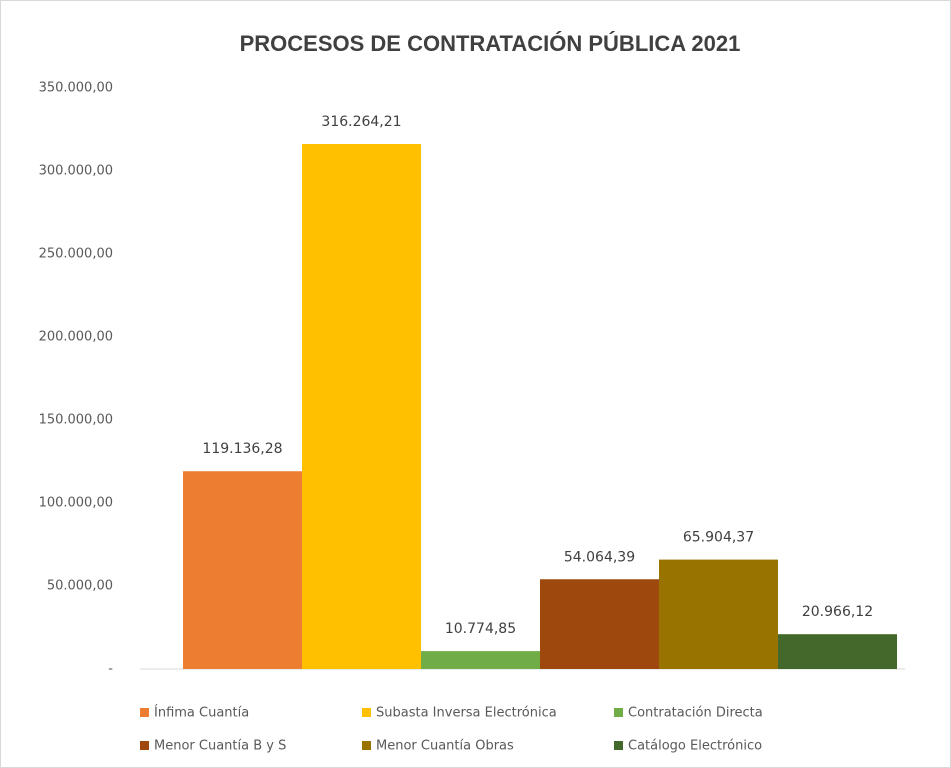  What do you see at coordinates (695, 746) in the screenshot?
I see `legend-label: Catálogo Electrónico` at bounding box center [695, 746].